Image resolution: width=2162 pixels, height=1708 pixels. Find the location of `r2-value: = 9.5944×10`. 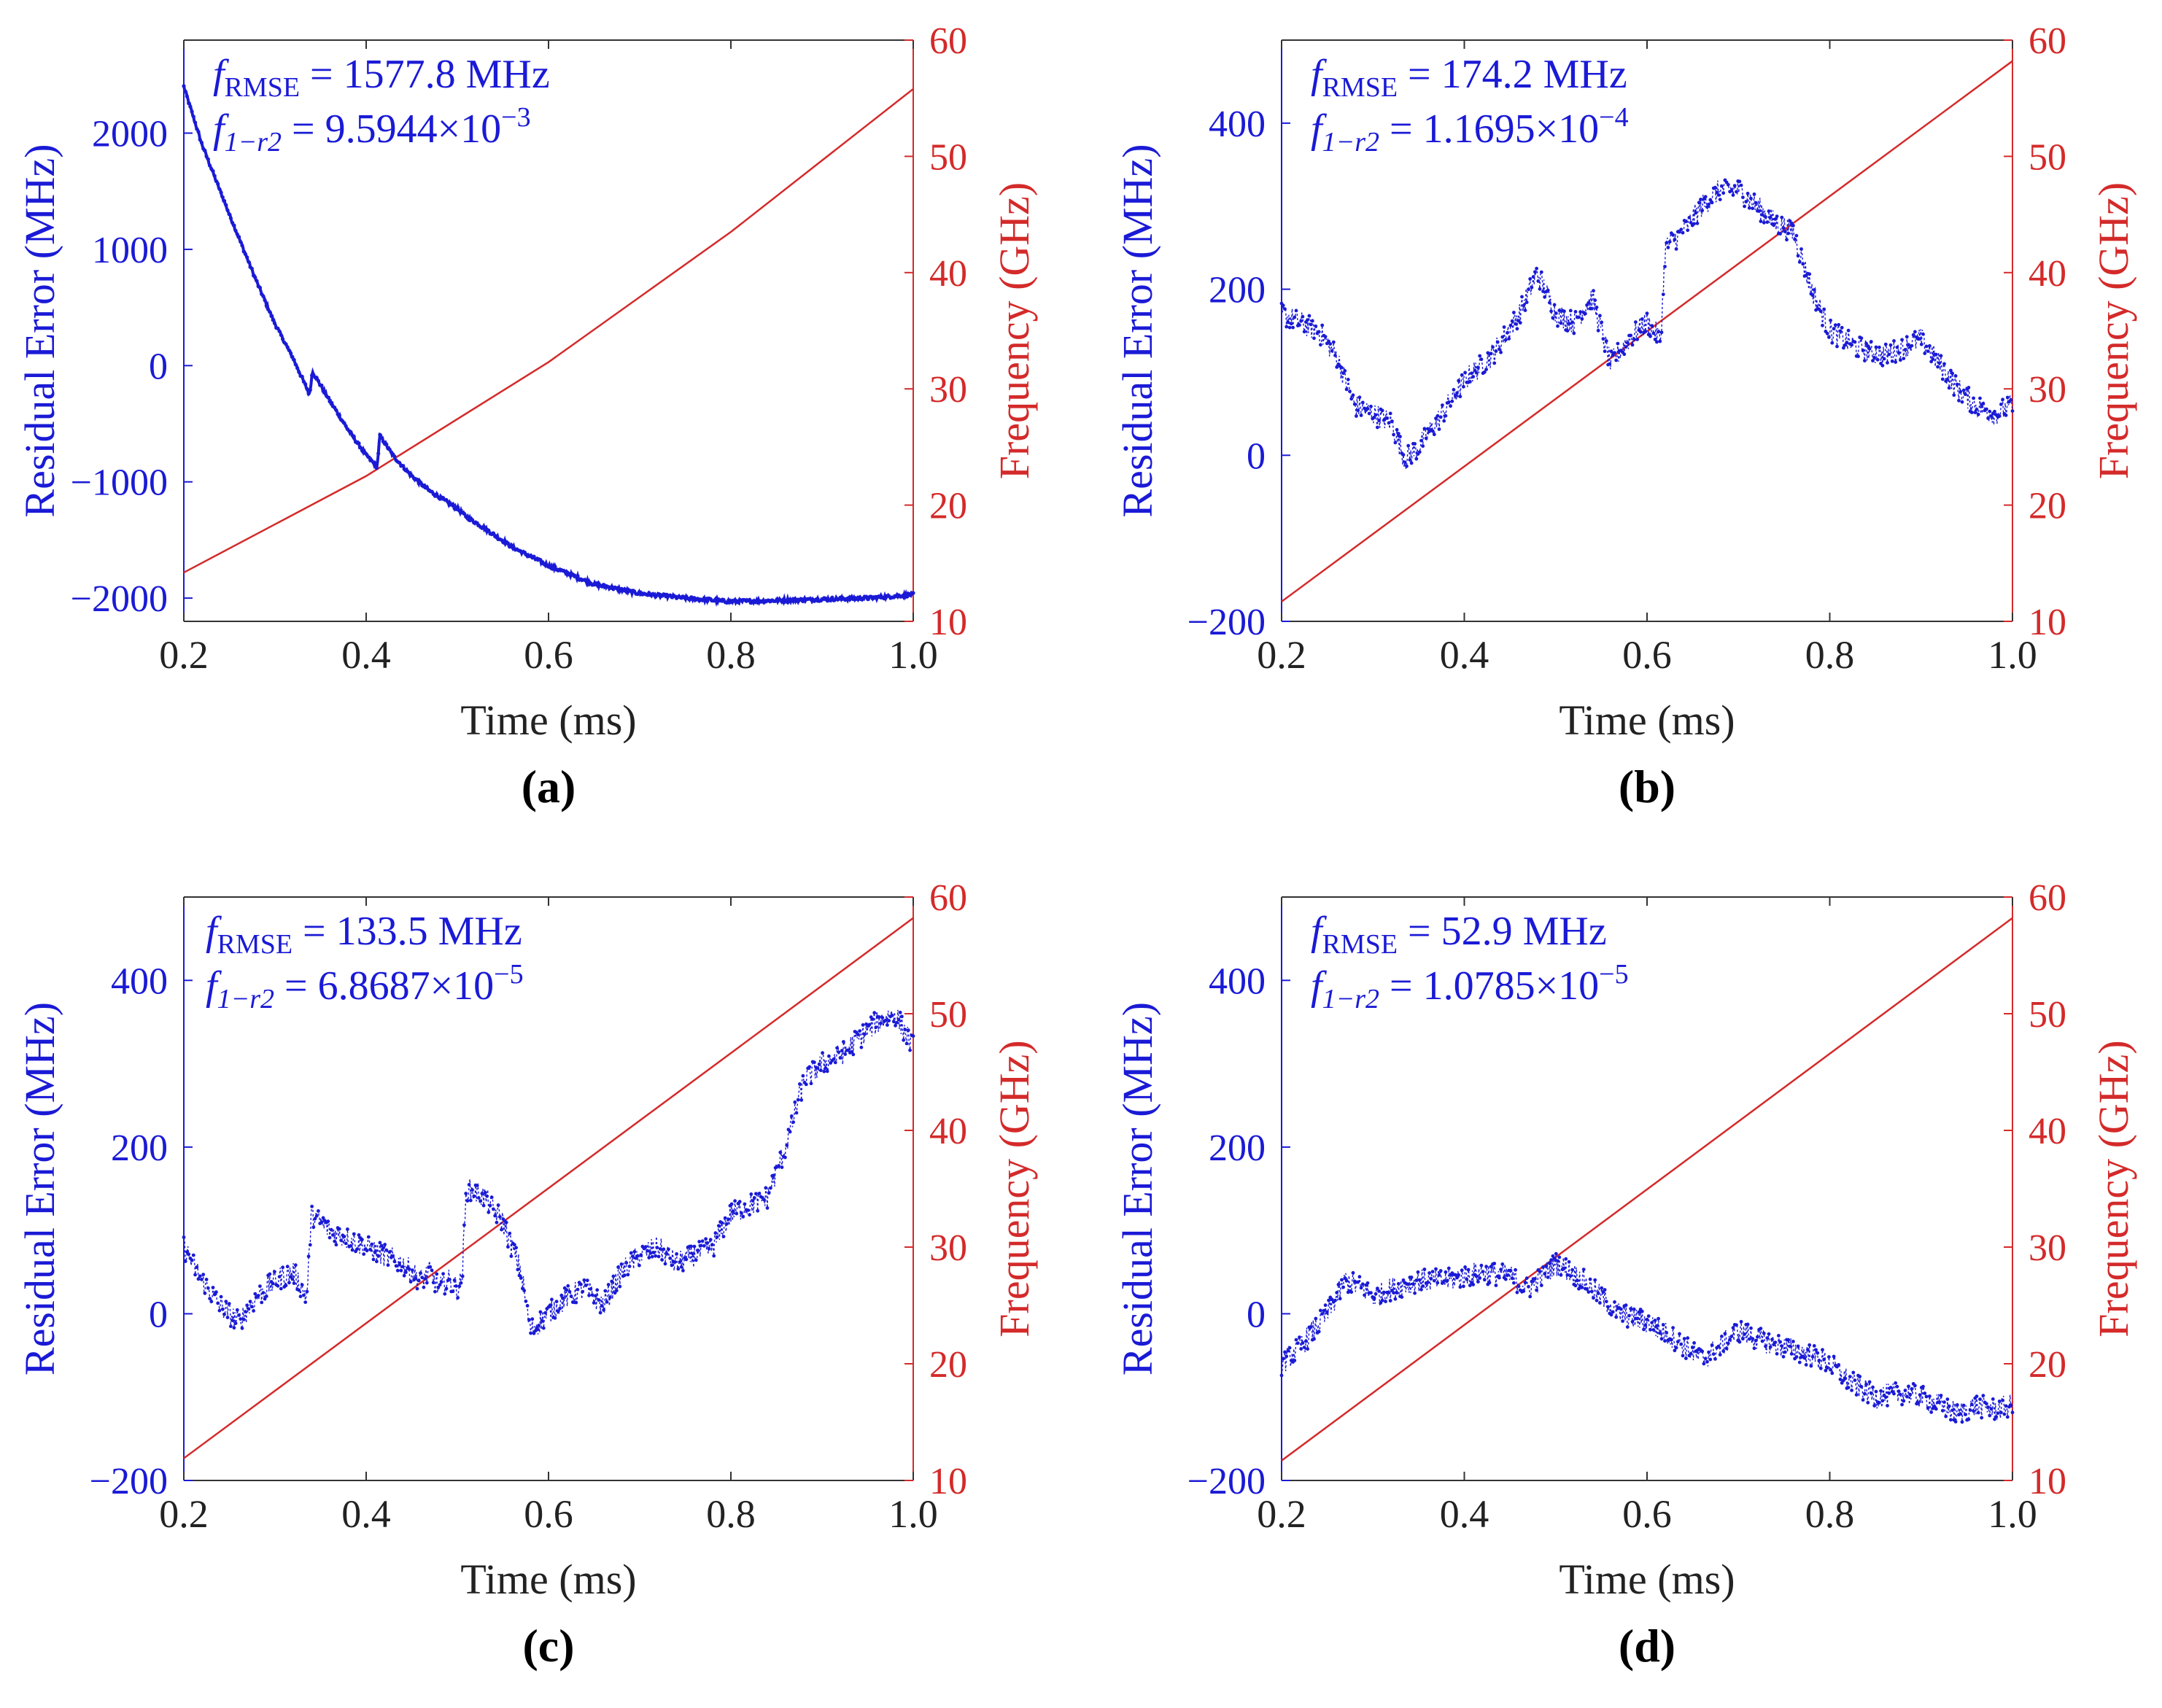

r2-value: = 9.5944×10 is located at coordinates (391, 129).